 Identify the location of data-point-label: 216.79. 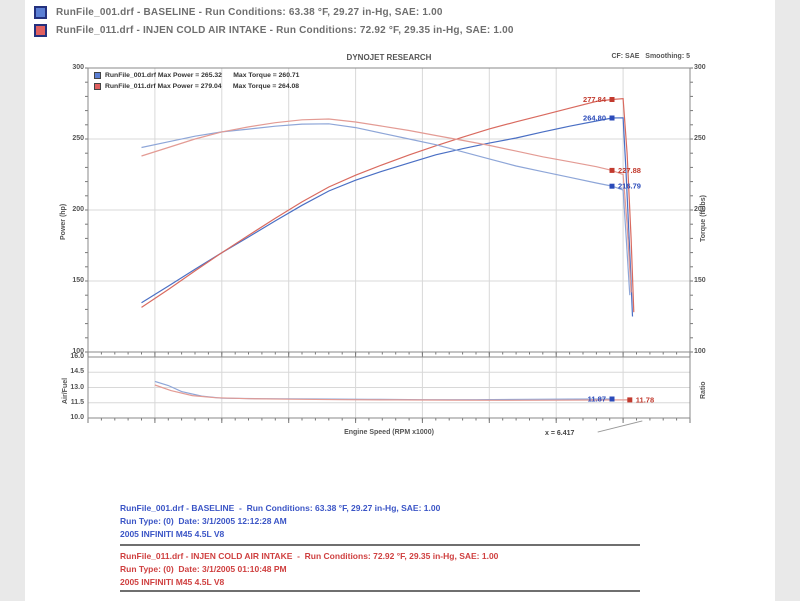
(629, 186).